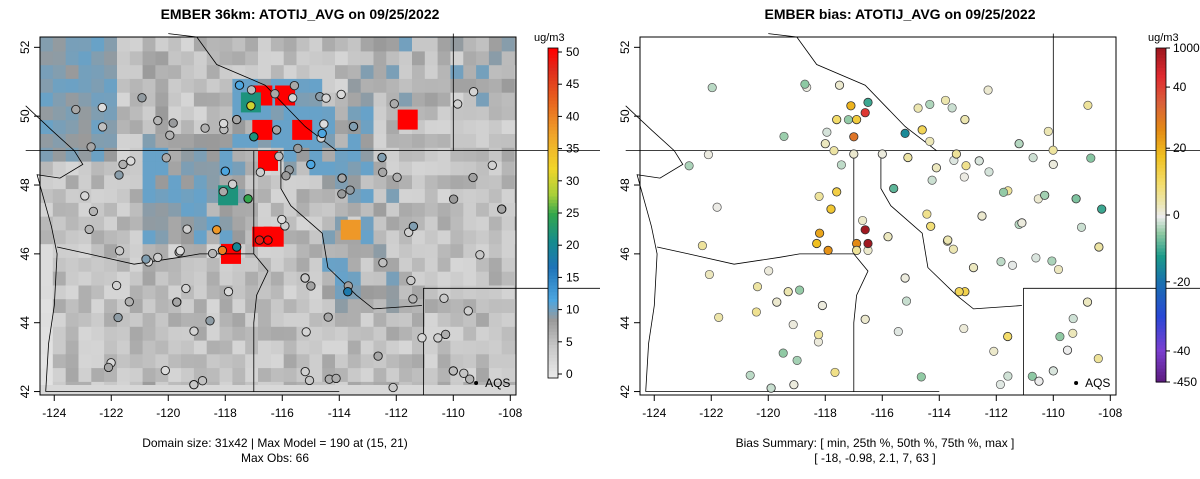  What do you see at coordinates (569, 374) in the screenshot?
I see `model-colorbar-tick-label: 0` at bounding box center [569, 374].